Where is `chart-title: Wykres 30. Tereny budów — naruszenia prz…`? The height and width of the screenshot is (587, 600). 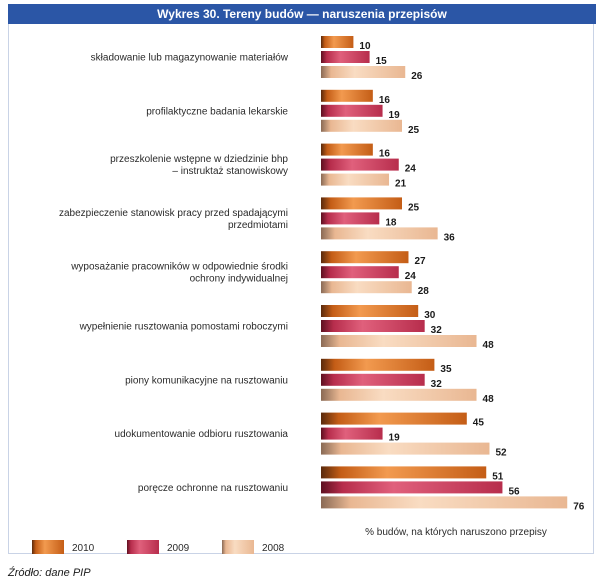
chart-title: Wykres 30. Tereny budów — naruszenia prz… is located at coordinates (302, 14).